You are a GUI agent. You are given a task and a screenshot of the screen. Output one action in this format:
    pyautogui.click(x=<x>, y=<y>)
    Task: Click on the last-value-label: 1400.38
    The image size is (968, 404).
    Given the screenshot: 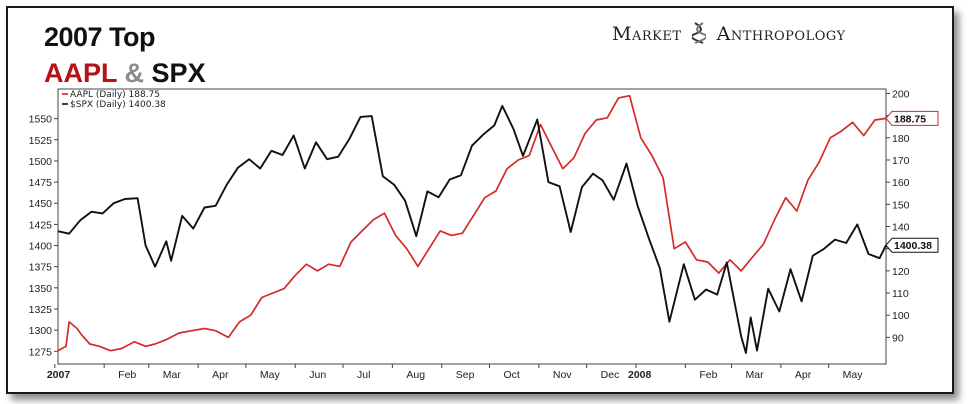 What is the action you would take?
    pyautogui.click(x=913, y=246)
    